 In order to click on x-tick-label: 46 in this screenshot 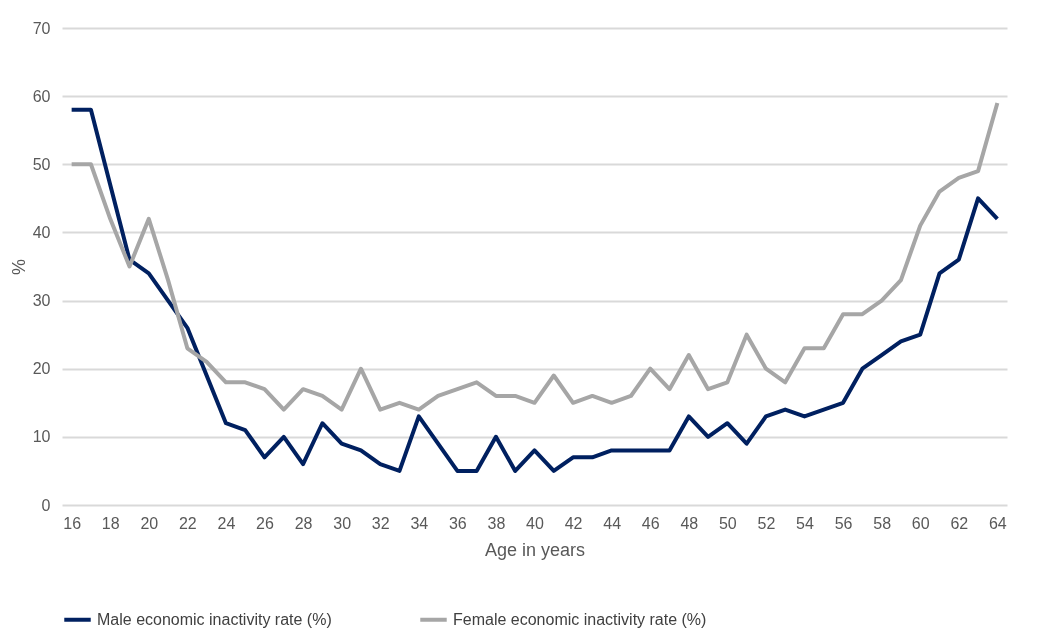, I will do `click(650, 523)`.